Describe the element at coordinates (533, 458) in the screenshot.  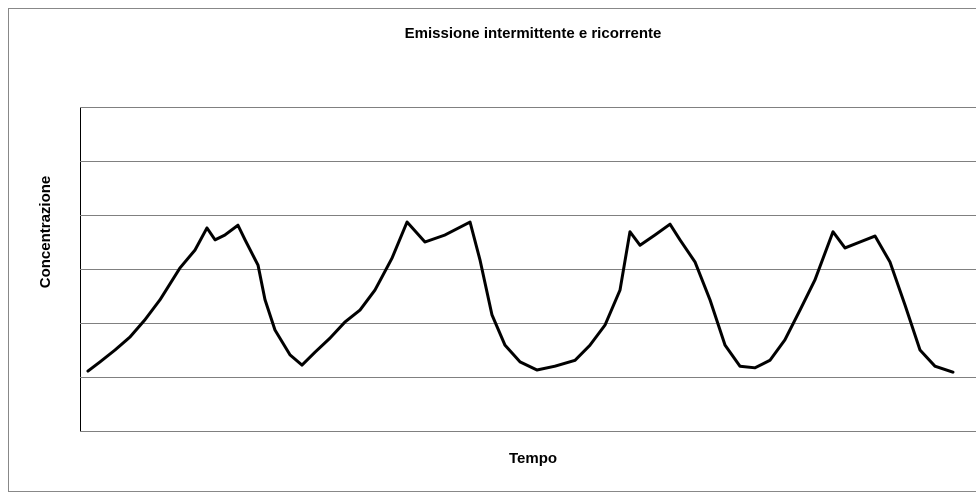
I see `x-axis-label: Tempo` at that location.